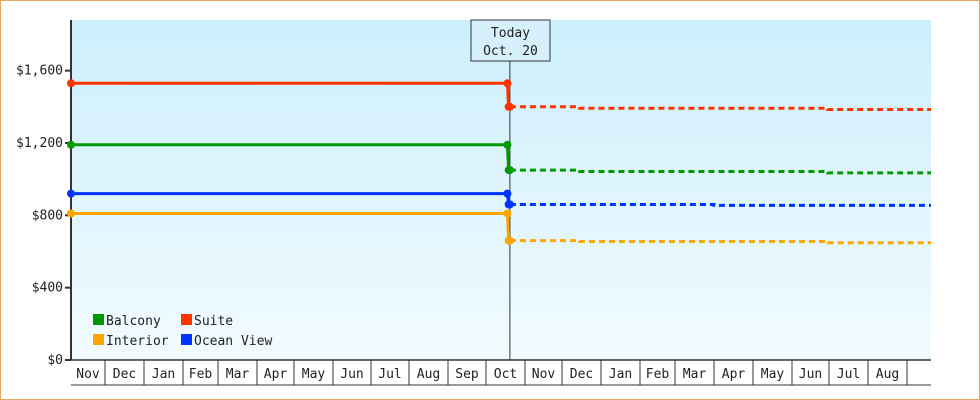 This screenshot has width=980, height=400. Describe the element at coordinates (39, 143) in the screenshot. I see `y-tick-label: $1,200` at that location.